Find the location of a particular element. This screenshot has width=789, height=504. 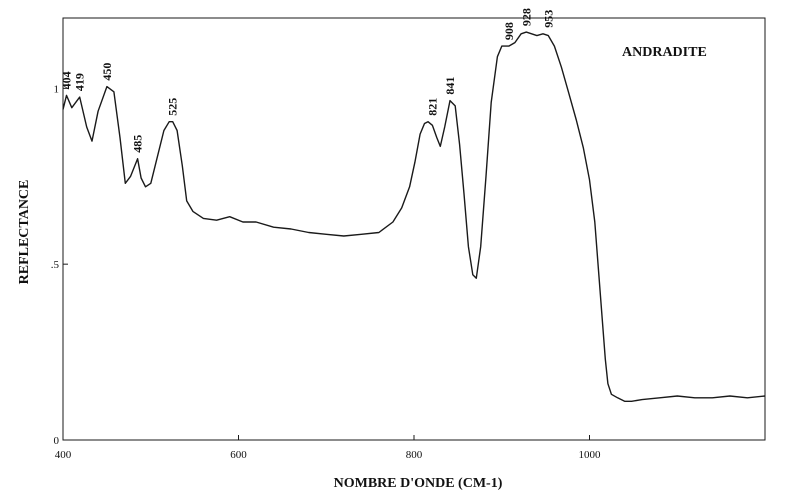

sample-name: ANDRADITE is located at coordinates (664, 52).